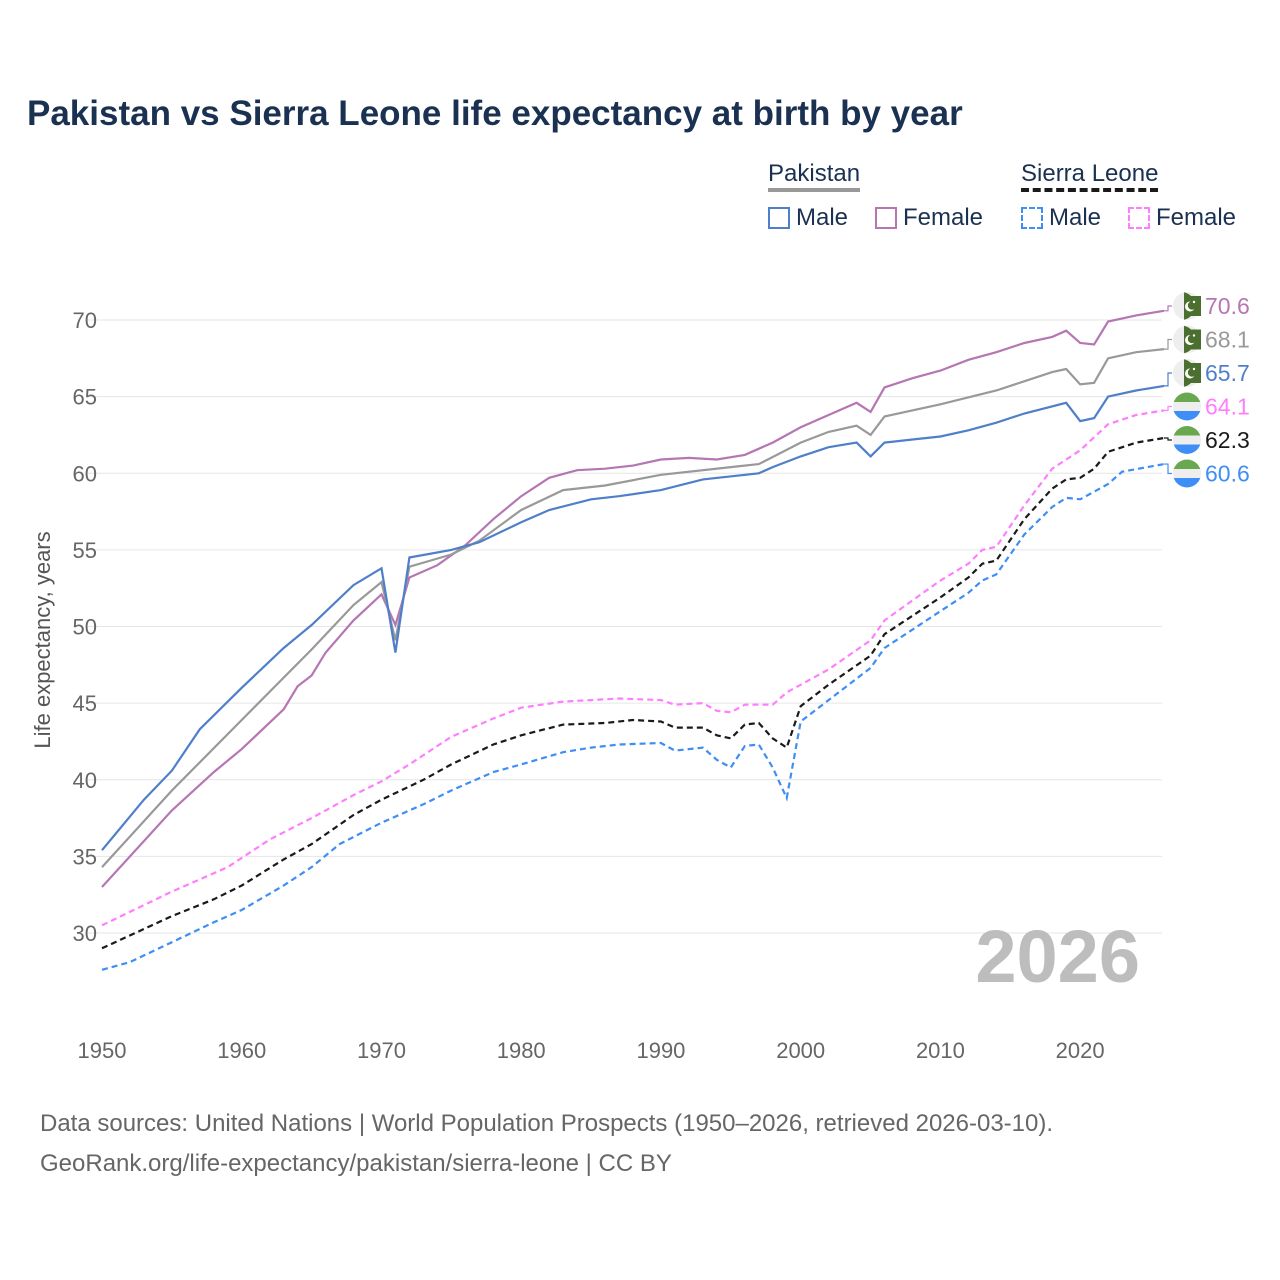 The width and height of the screenshot is (1280, 1280). Describe the element at coordinates (1090, 176) in the screenshot. I see `legend-sierra-leone-heading: Sierra Leone` at that location.